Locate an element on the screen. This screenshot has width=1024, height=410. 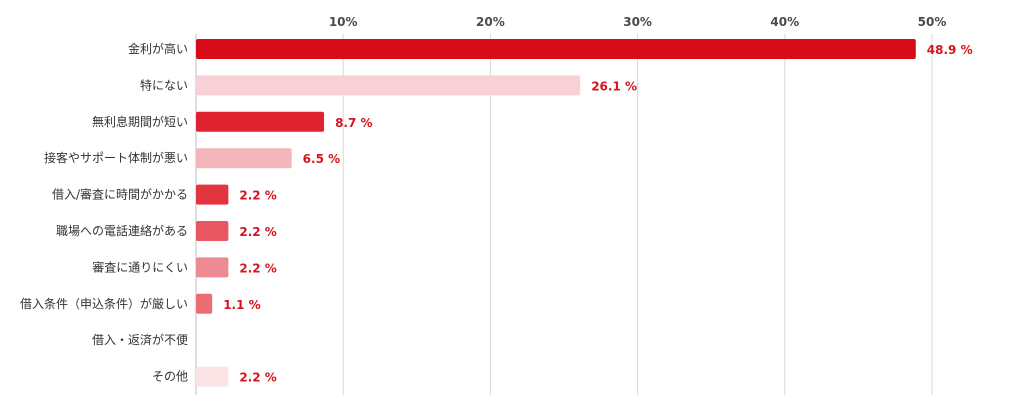
category-label: その他 is located at coordinates (170, 377).